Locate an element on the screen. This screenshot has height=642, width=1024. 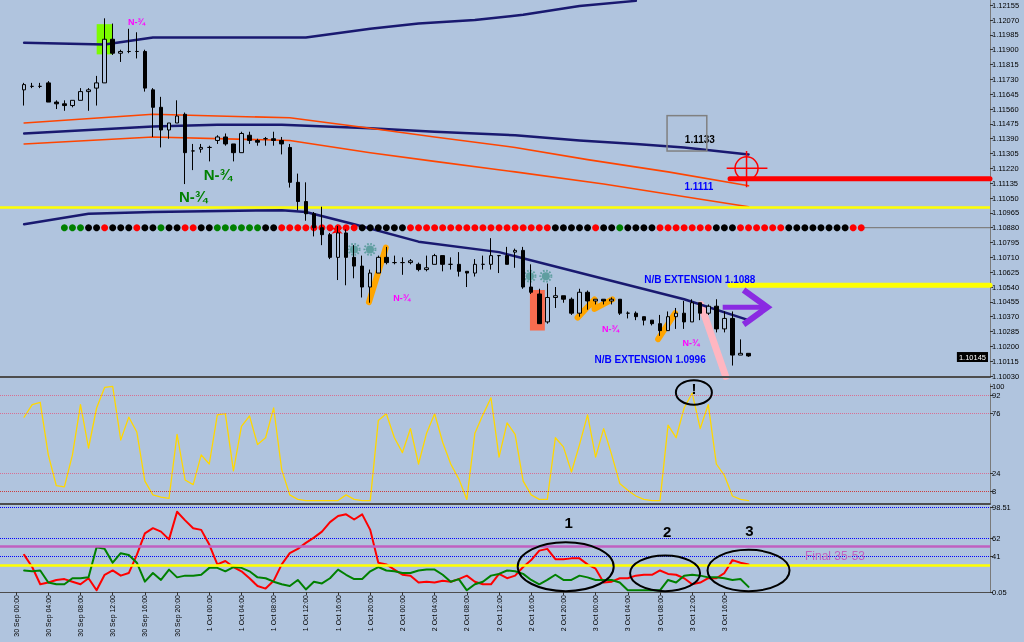
line-series is located at coordinates (386, 569).